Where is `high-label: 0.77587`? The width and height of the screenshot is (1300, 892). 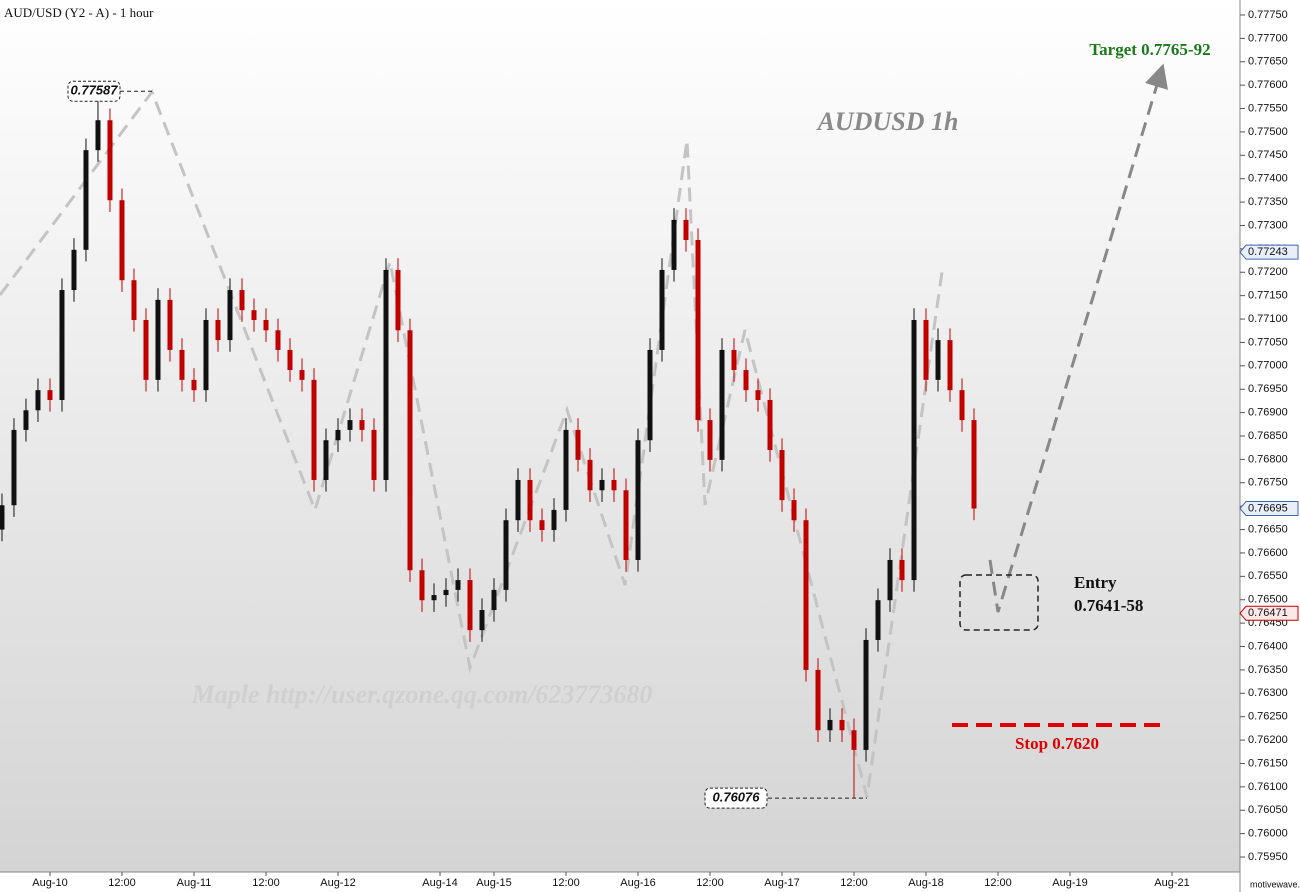 high-label: 0.77587 is located at coordinates (95, 90).